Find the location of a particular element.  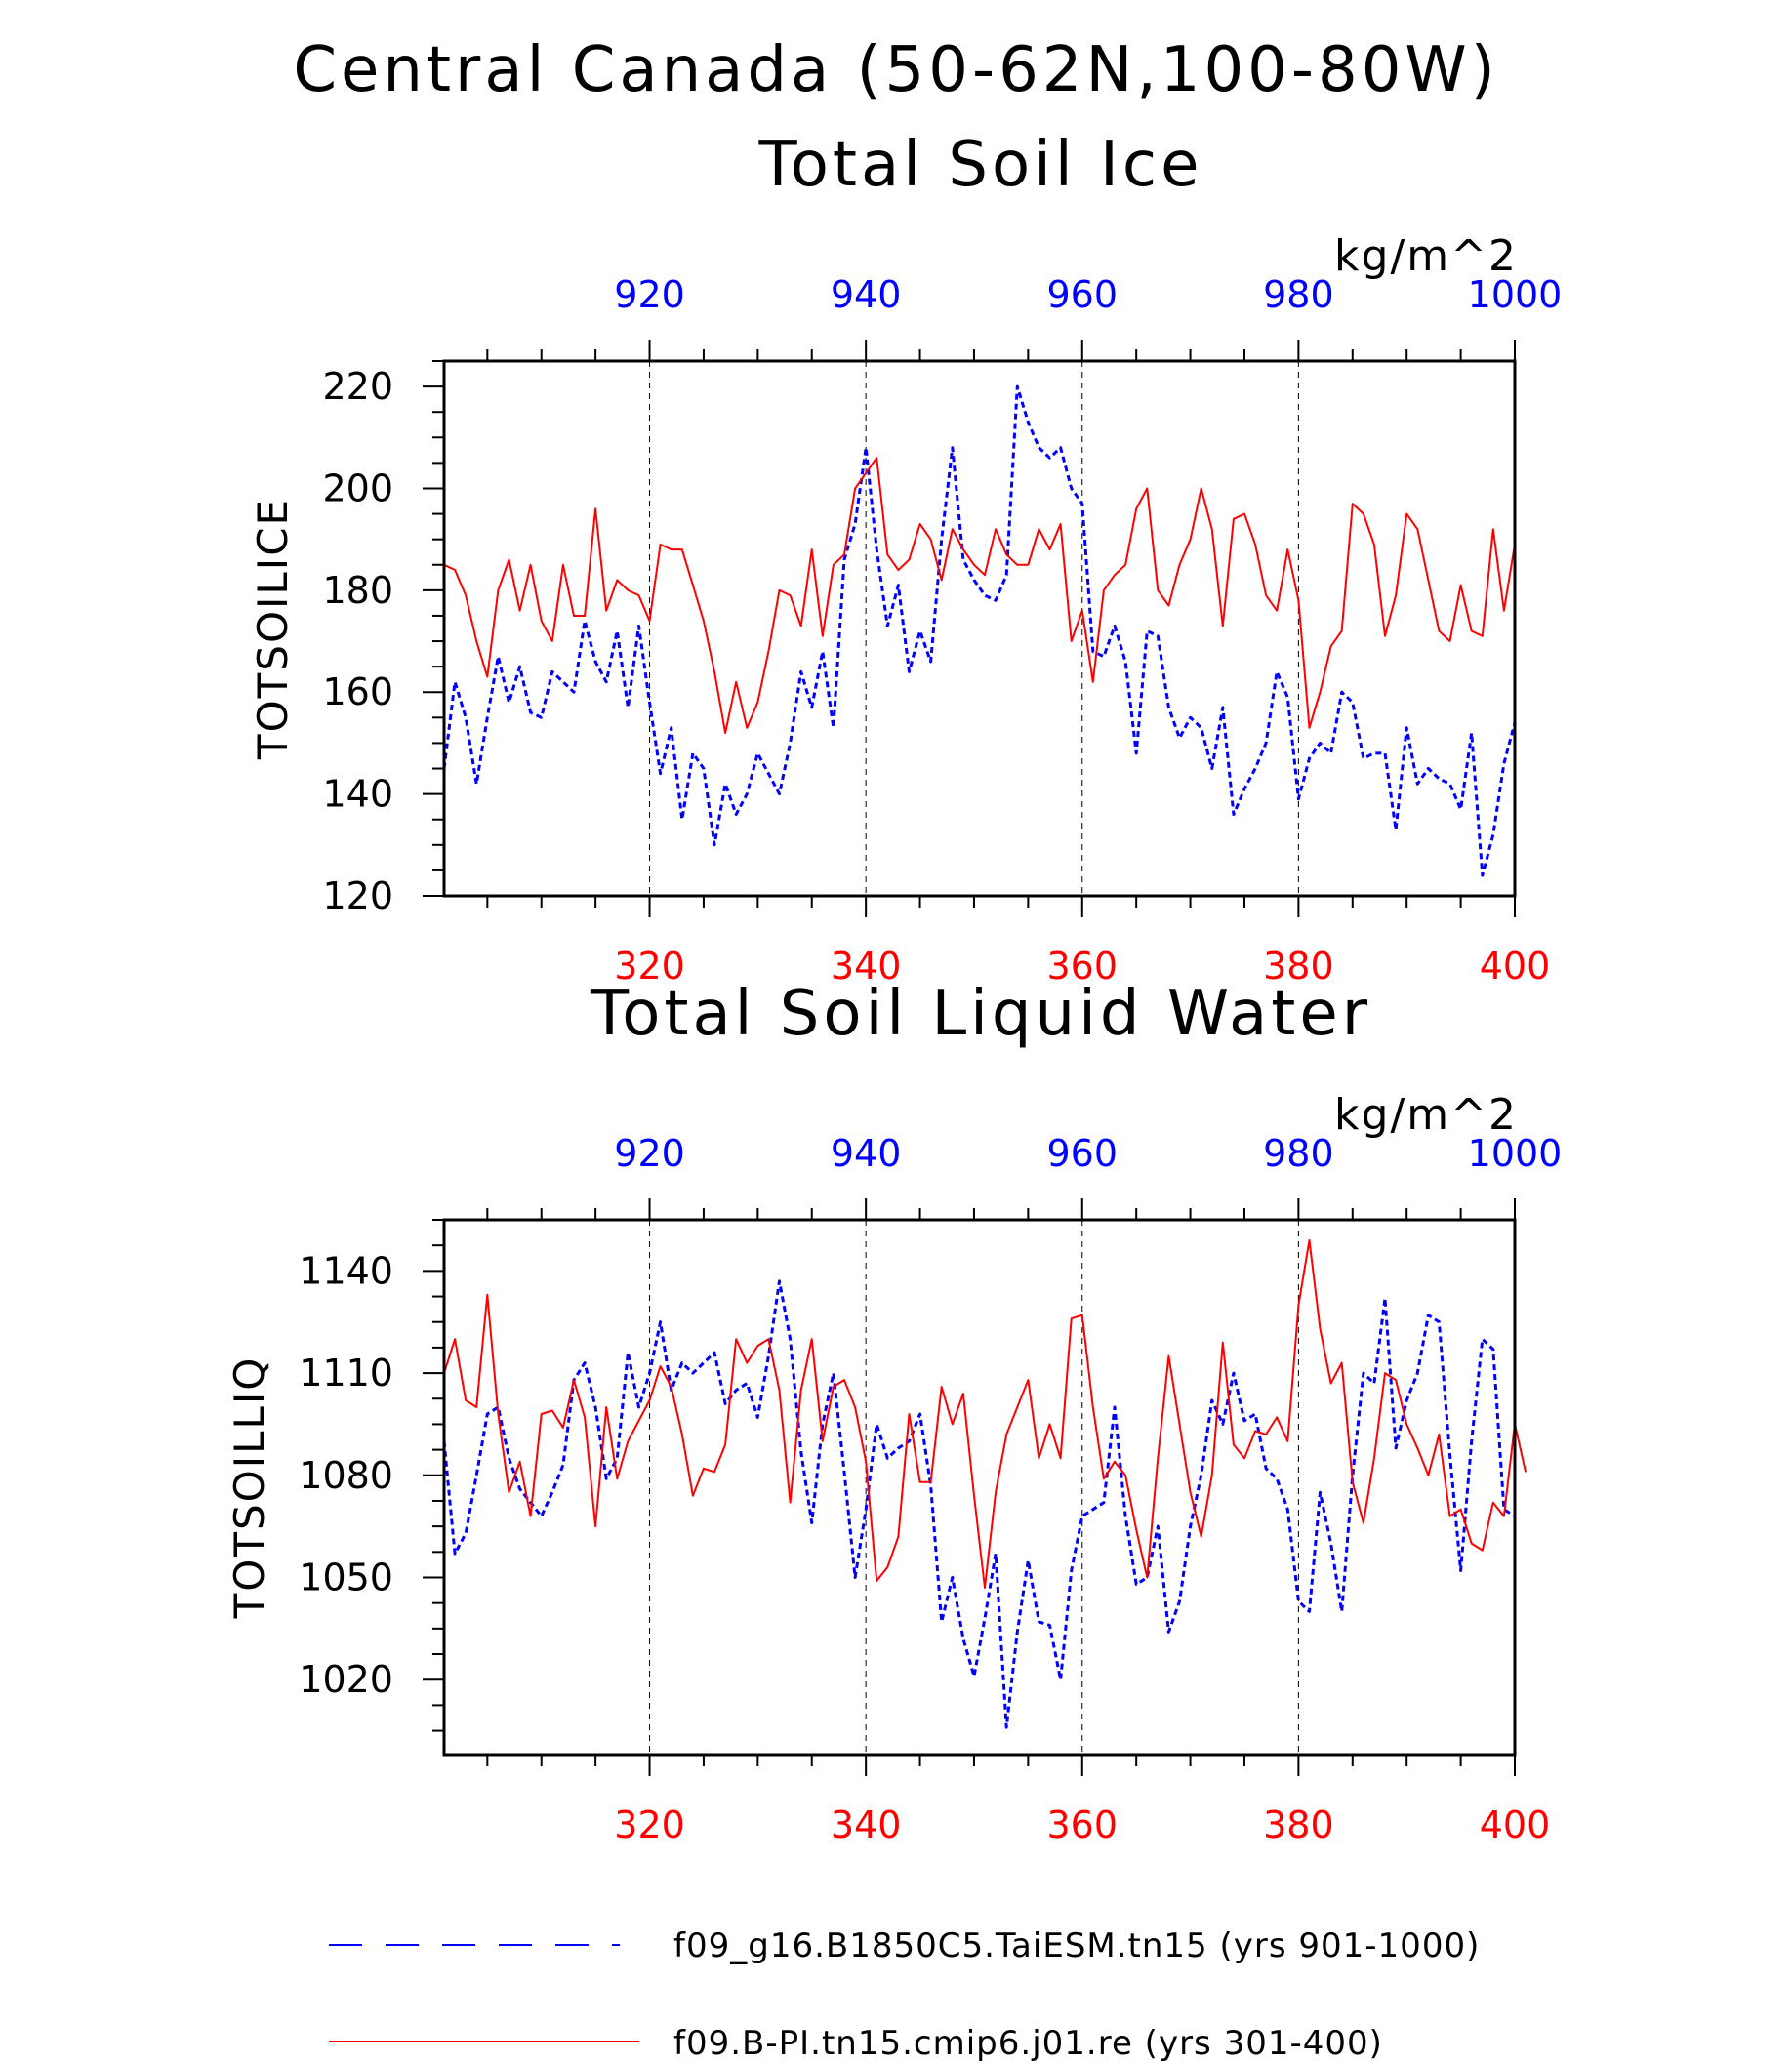

y-tick-label: 1050 is located at coordinates (346, 1577).